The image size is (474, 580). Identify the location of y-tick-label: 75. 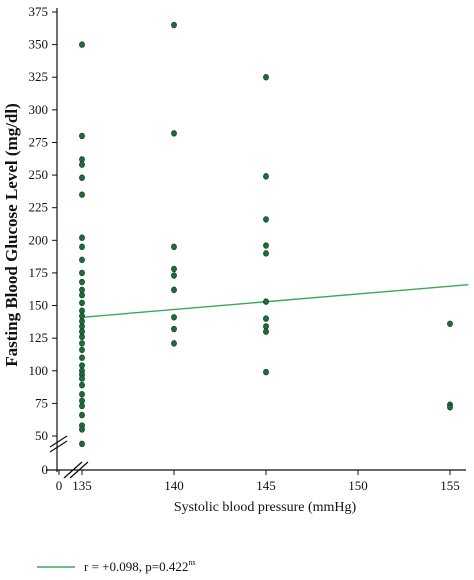
(41, 402).